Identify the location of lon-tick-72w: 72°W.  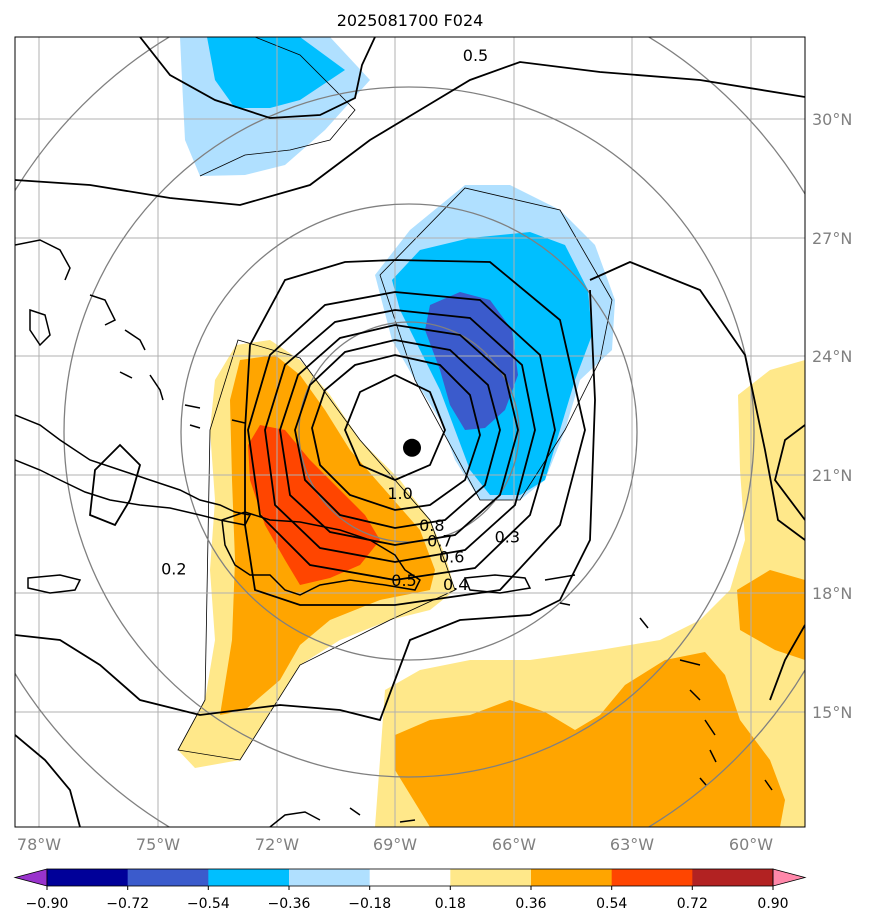
(277, 844).